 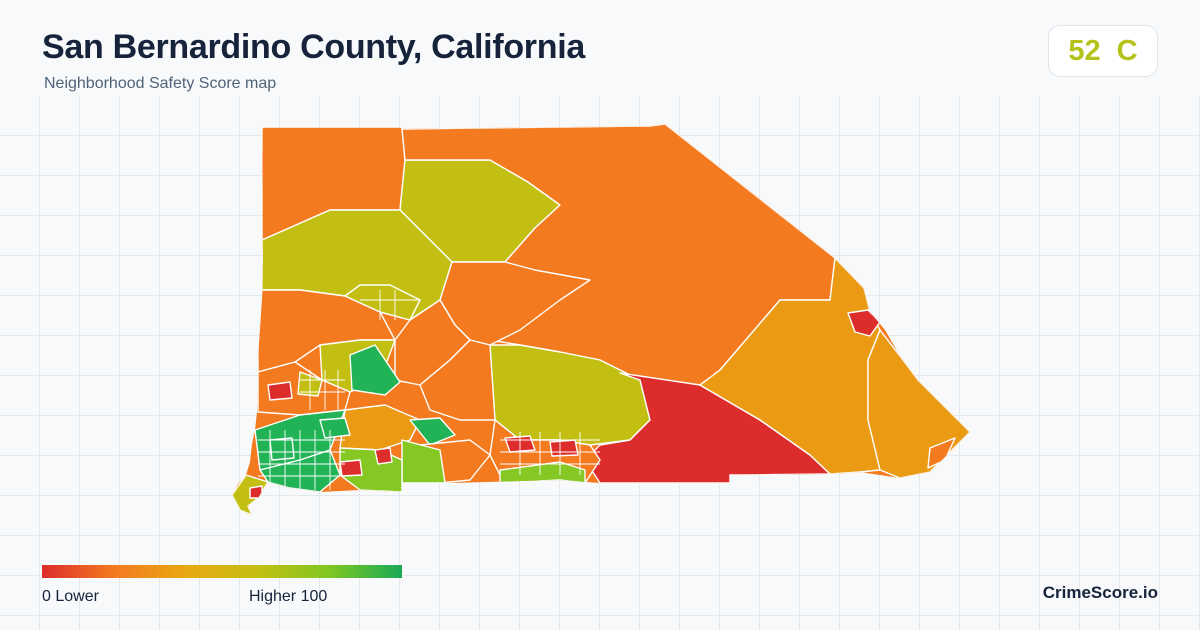 What do you see at coordinates (564, 448) in the screenshot?
I see `tract-twentynine-palms` at bounding box center [564, 448].